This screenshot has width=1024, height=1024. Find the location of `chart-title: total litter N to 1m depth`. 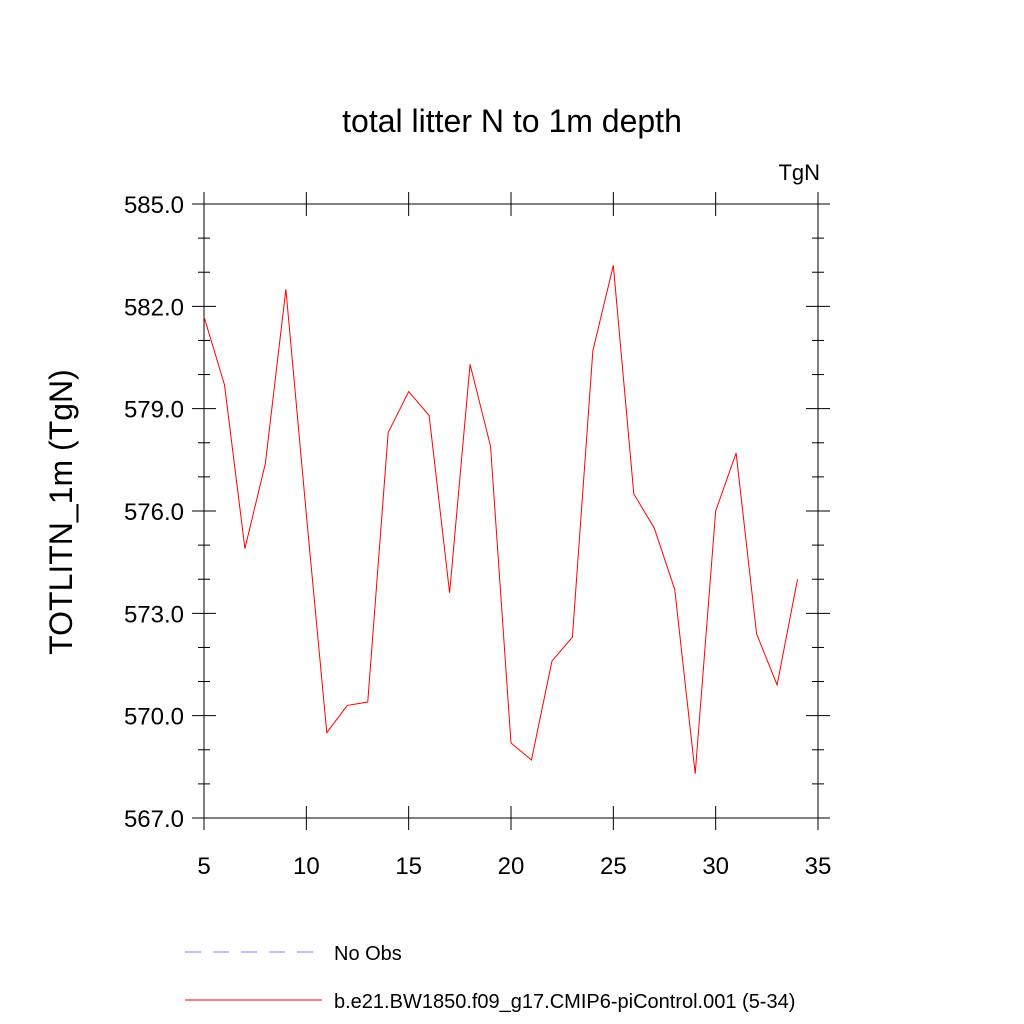

chart-title: total litter N to 1m depth is located at coordinates (512, 121).